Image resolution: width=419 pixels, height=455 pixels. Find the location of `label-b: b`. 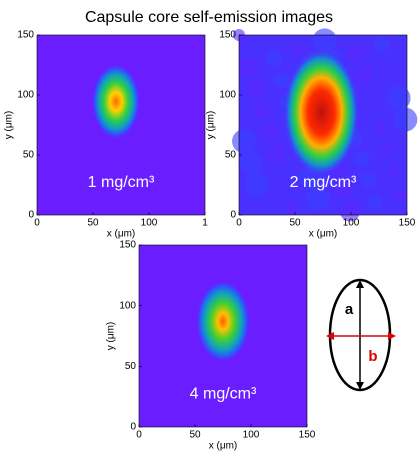

label-b: b is located at coordinates (372, 356).